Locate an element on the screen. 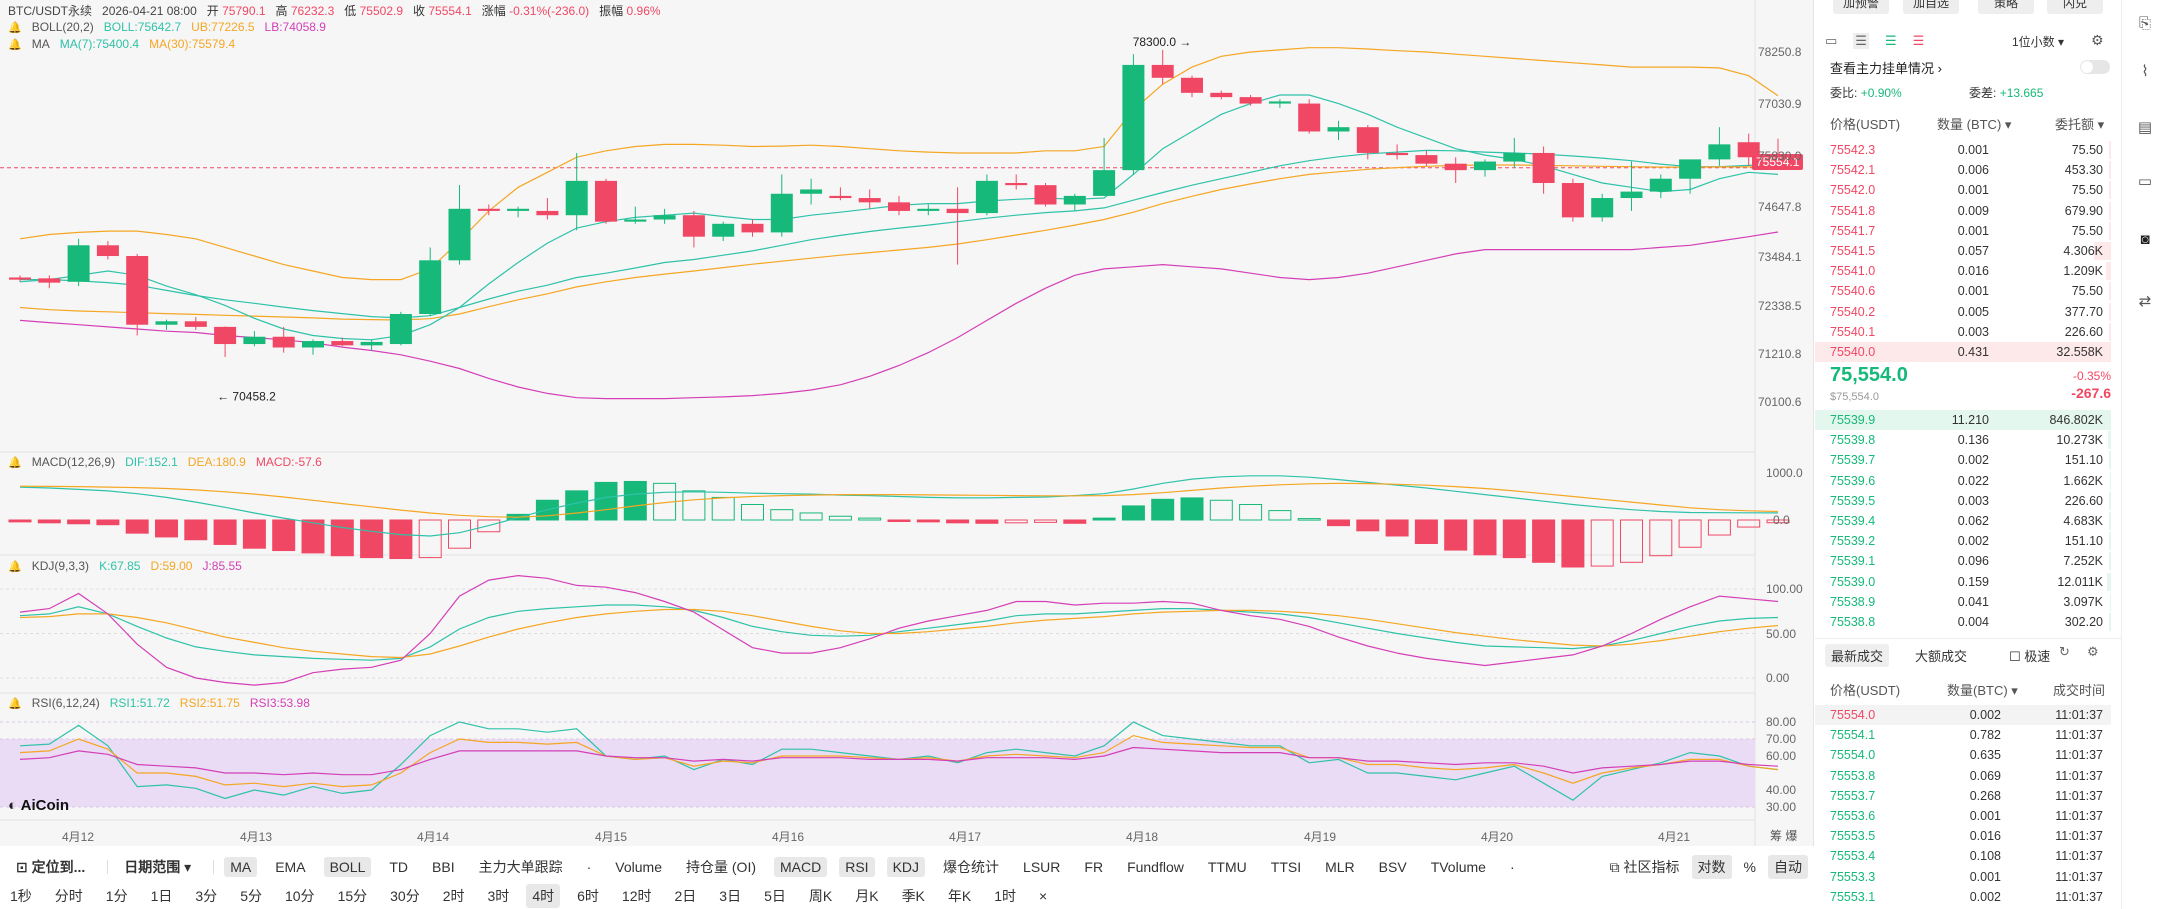 This screenshot has width=2167, height=909. indicator-boll-button: BOLL is located at coordinates (347, 867).